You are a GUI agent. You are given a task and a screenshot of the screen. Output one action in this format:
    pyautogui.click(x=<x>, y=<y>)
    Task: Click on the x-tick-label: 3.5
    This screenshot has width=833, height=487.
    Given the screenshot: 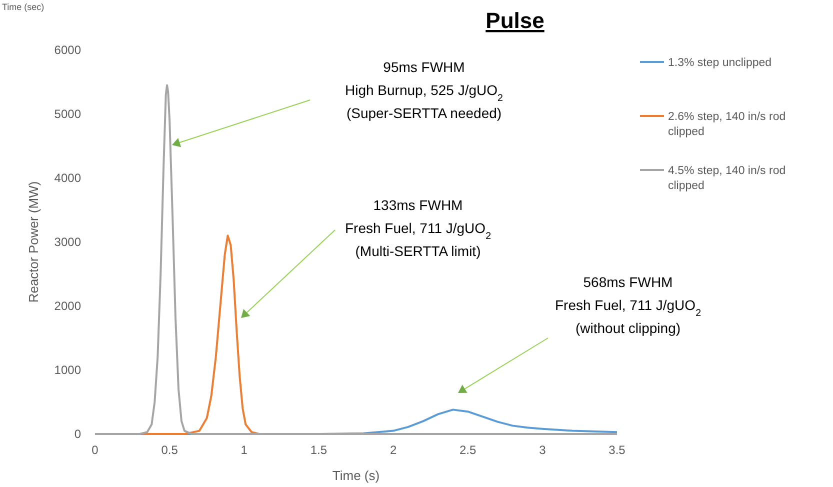 What is the action you would take?
    pyautogui.click(x=617, y=450)
    